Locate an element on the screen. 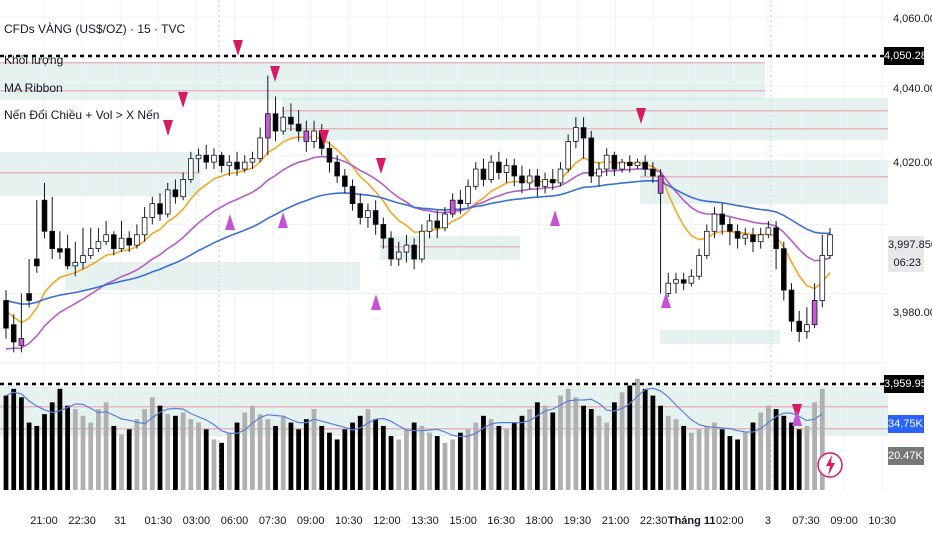  time-label: 15:00 is located at coordinates (463, 521).